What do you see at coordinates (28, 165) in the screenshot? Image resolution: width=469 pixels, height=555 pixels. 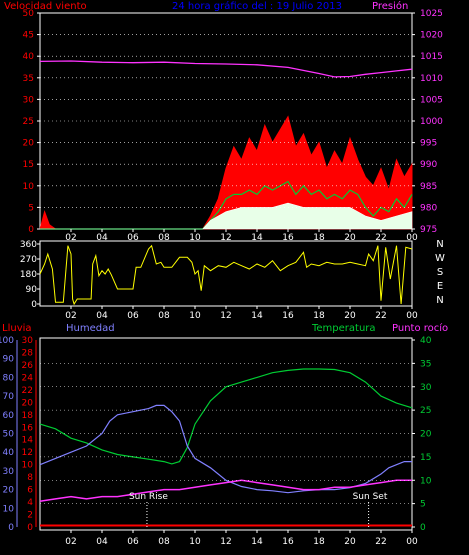 I see `wind-tick-label: 15` at bounding box center [28, 165].